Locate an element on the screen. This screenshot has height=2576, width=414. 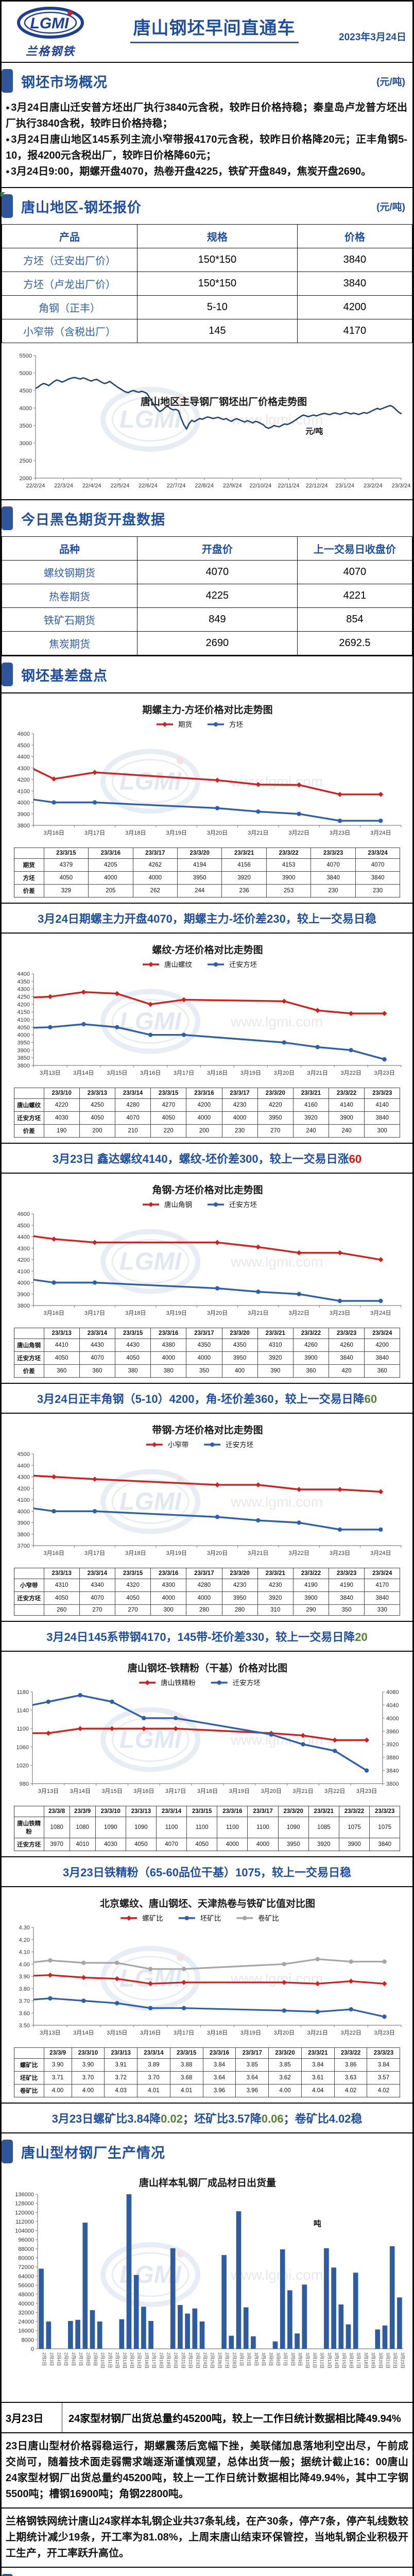
svg-text: 3月18日 is located at coordinates (217, 1073).